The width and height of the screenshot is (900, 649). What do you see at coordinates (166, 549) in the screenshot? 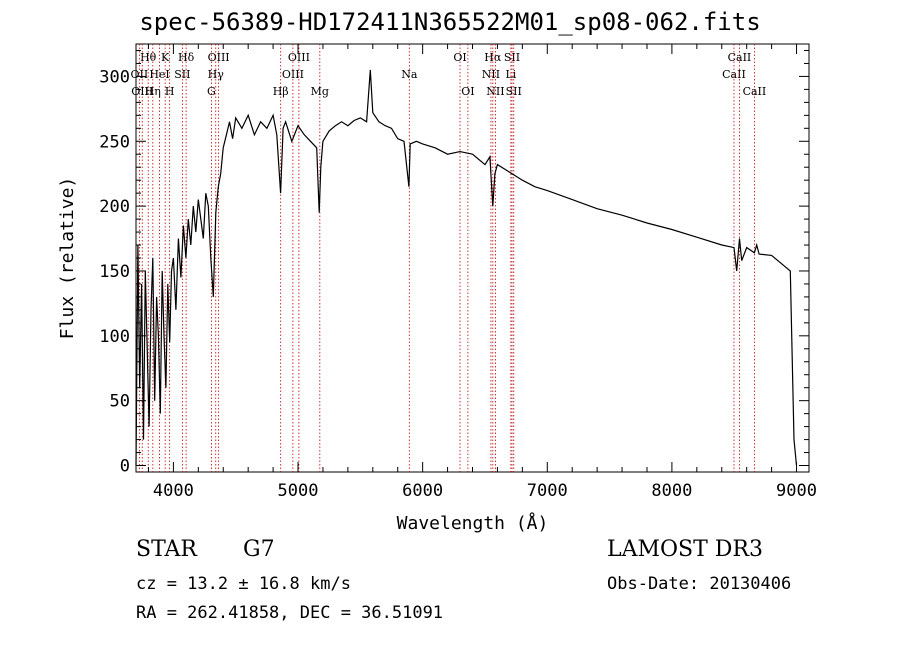
I see `object-class: STAR` at bounding box center [166, 549].